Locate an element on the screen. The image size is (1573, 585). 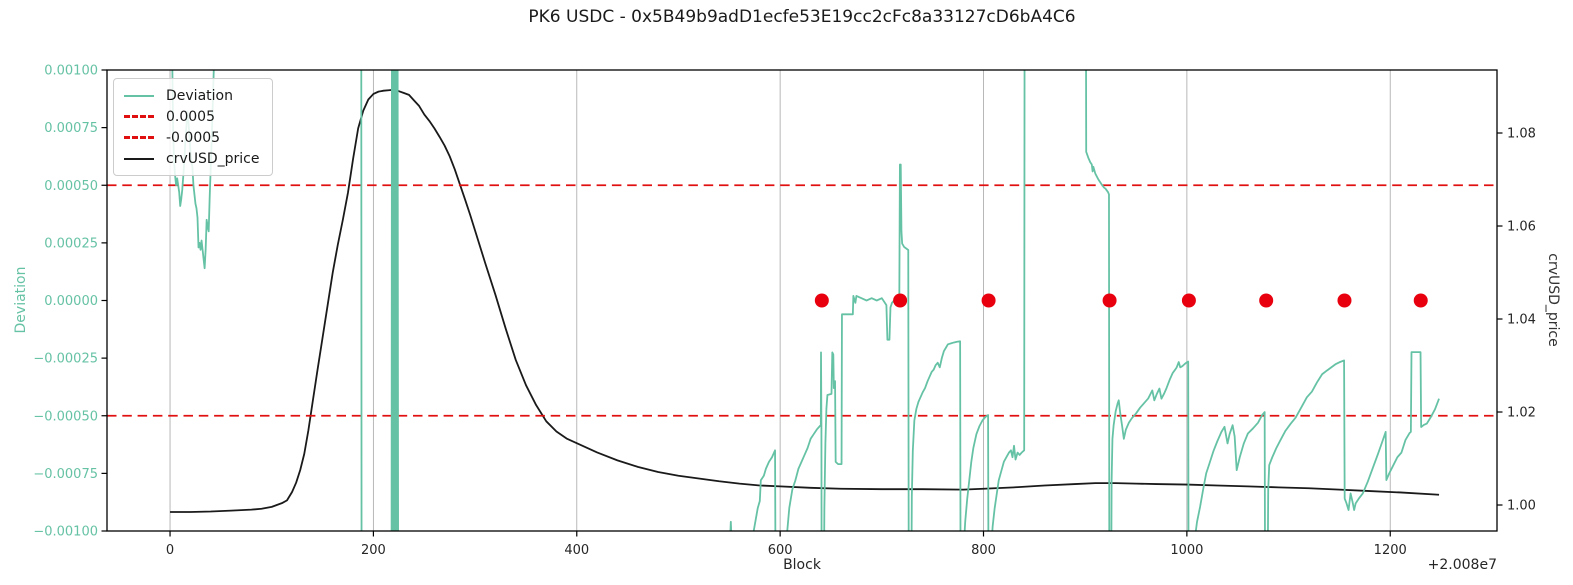
legend-line-sample-upper-threshold is located at coordinates (139, 116).